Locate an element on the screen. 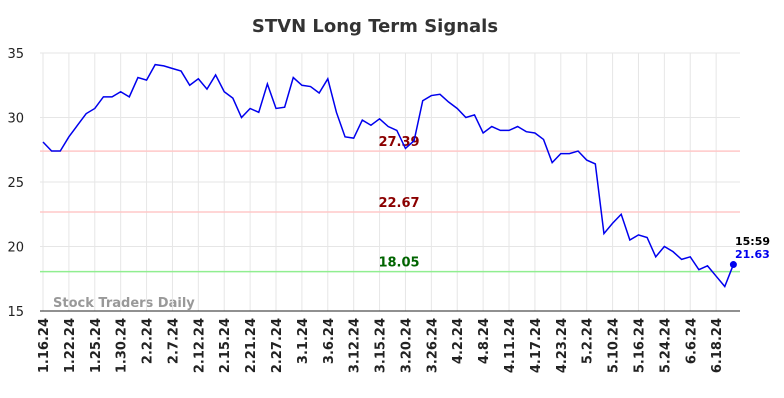  x-tick-label: 3.6.24 is located at coordinates (329, 341).